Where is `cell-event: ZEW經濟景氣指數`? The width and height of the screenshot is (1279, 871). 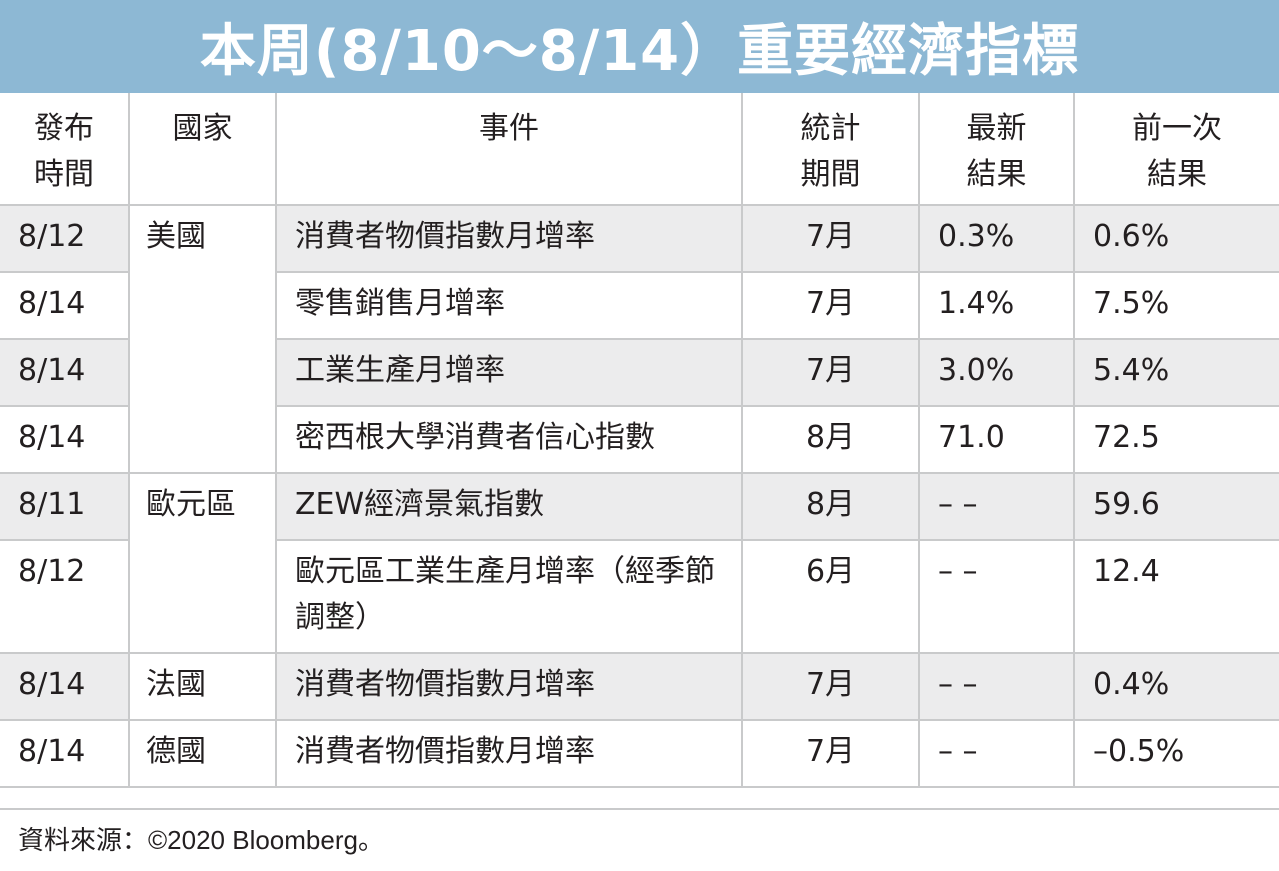 cell-event: ZEW經濟景氣指數 is located at coordinates (509, 507).